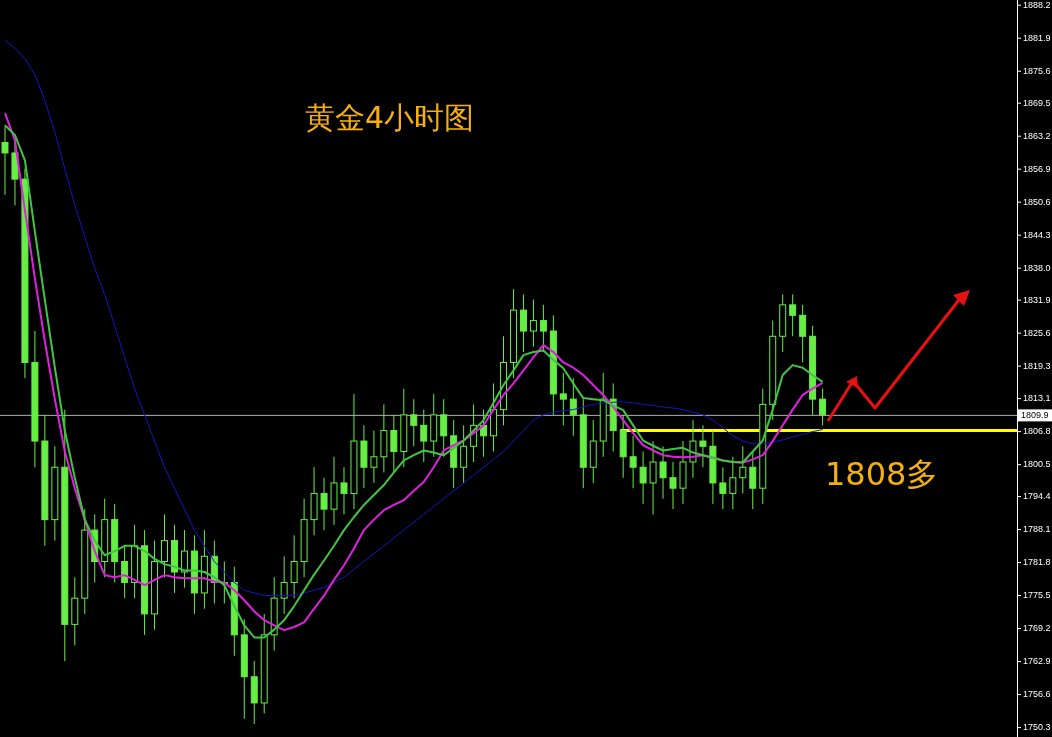  Describe the element at coordinates (1037, 561) in the screenshot. I see `y-tick-label: 1781.8` at that location.